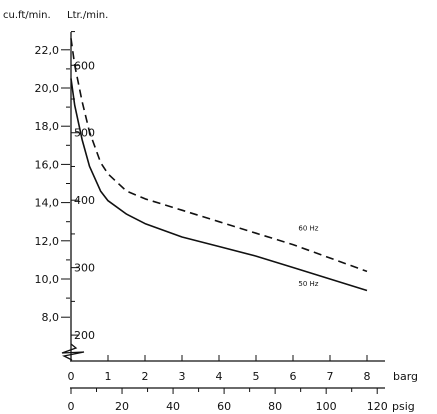 The height and width of the screenshot is (414, 437). Describe the element at coordinates (108, 376) in the screenshot. I see `x-tick-label-barg: 1` at that location.